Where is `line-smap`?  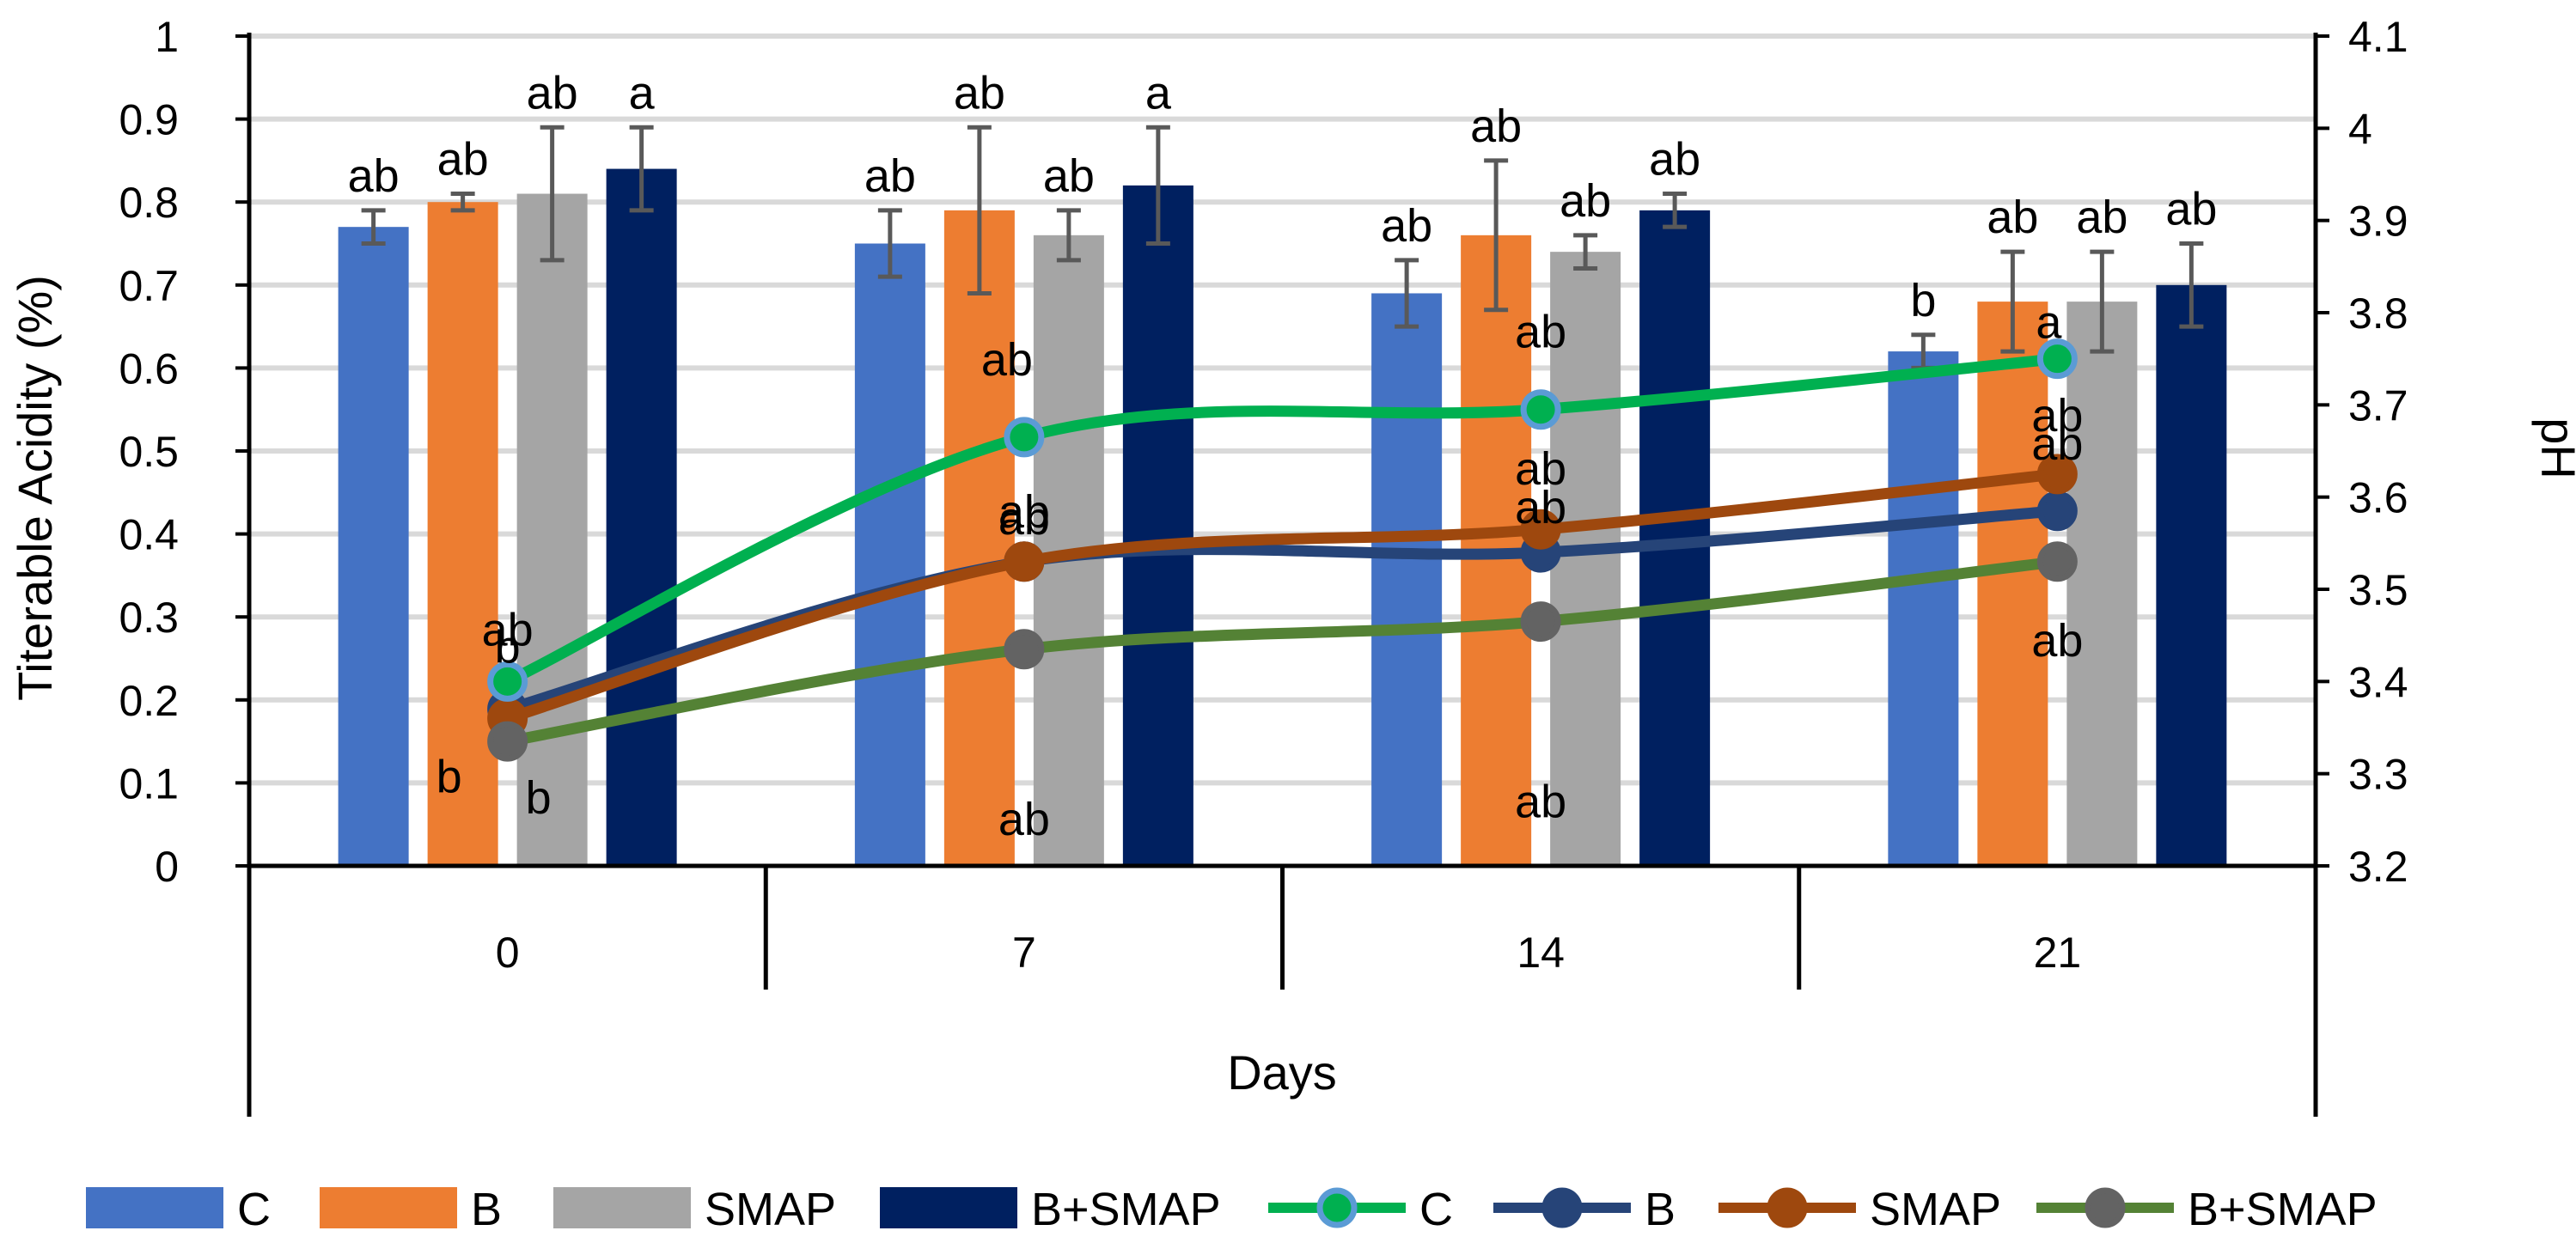 line-smap is located at coordinates (1282, 596).